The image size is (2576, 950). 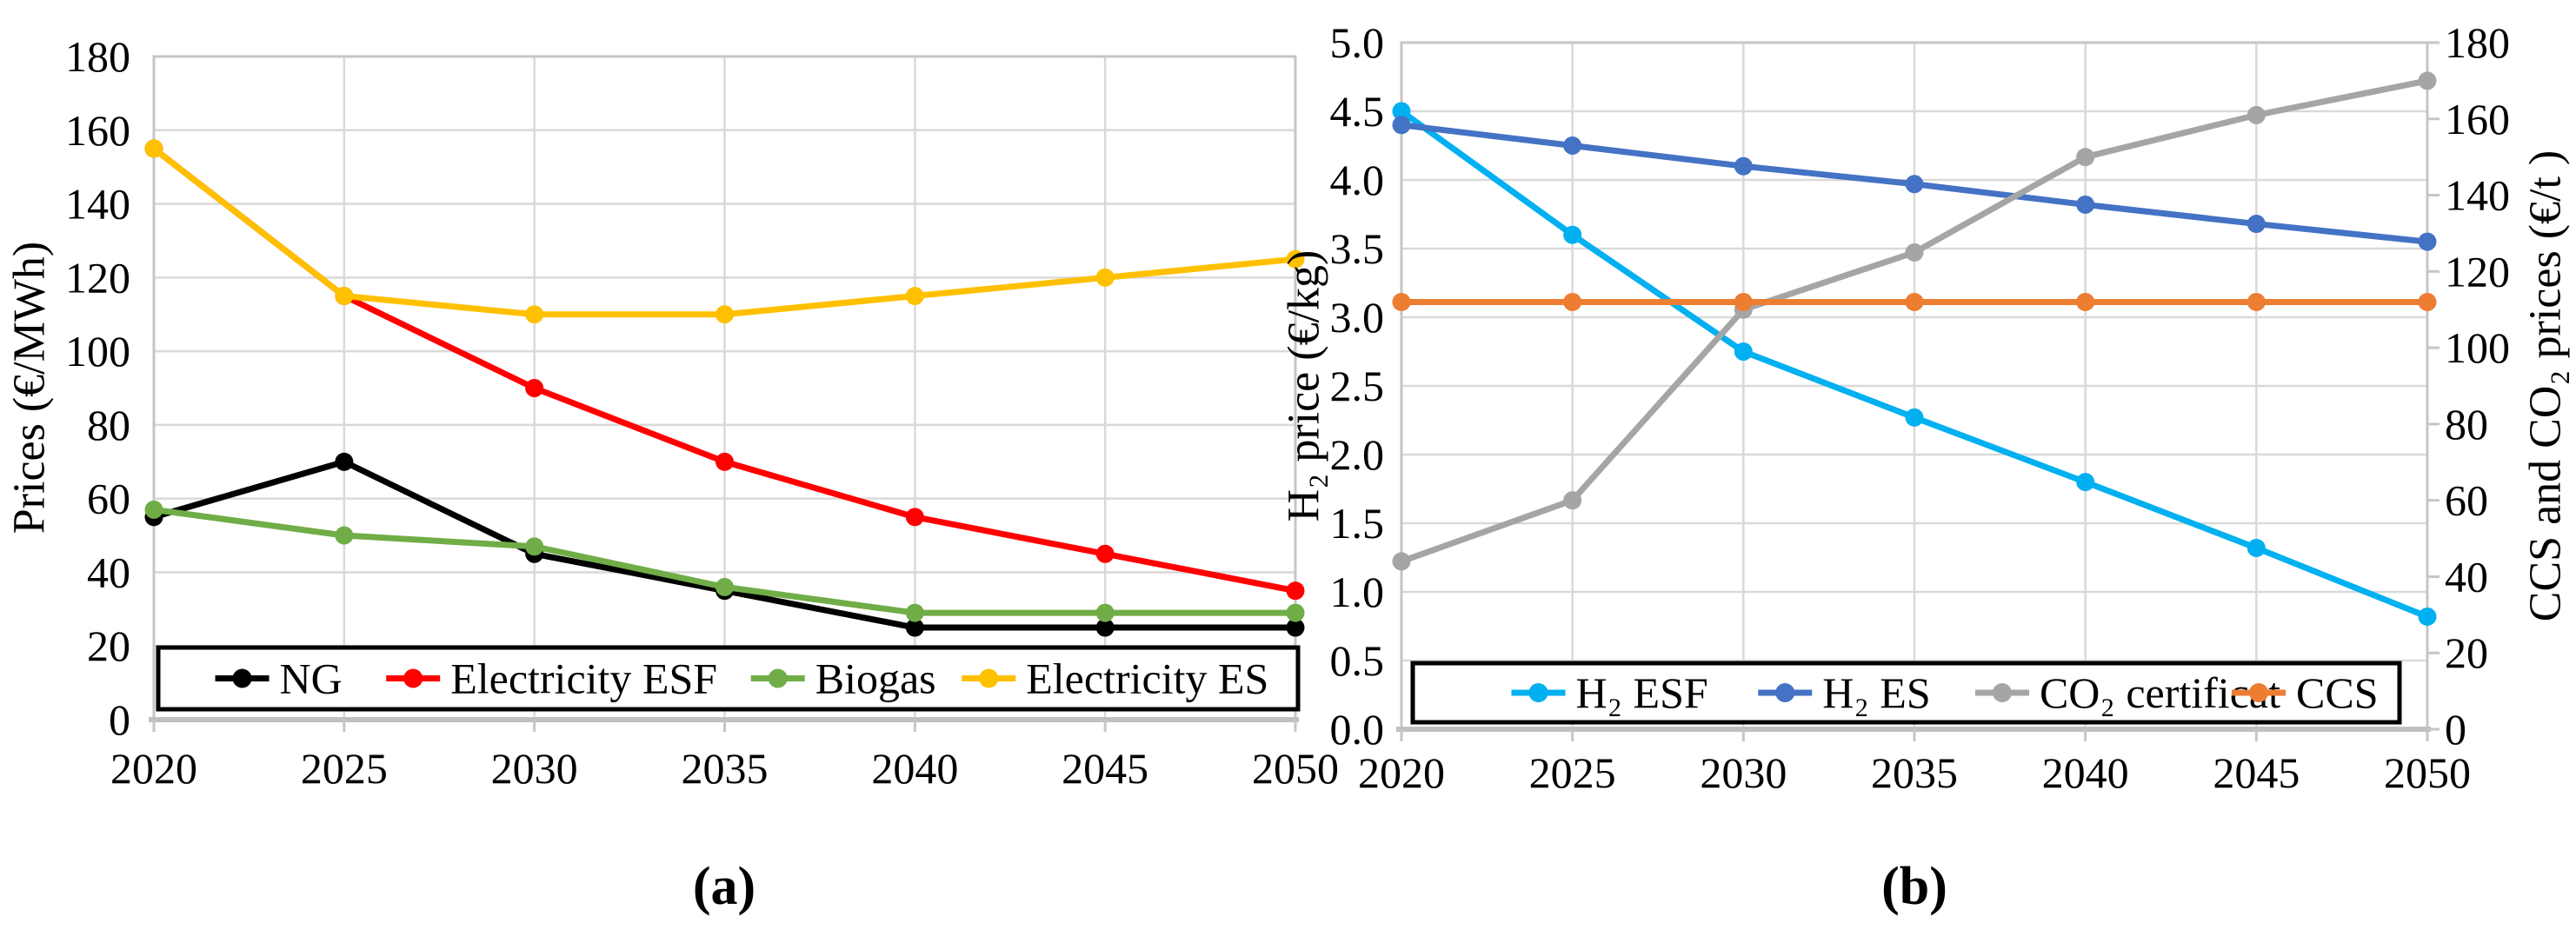 What do you see at coordinates (2259, 692) in the screenshot?
I see `legend-marker-dot-ccs` at bounding box center [2259, 692].